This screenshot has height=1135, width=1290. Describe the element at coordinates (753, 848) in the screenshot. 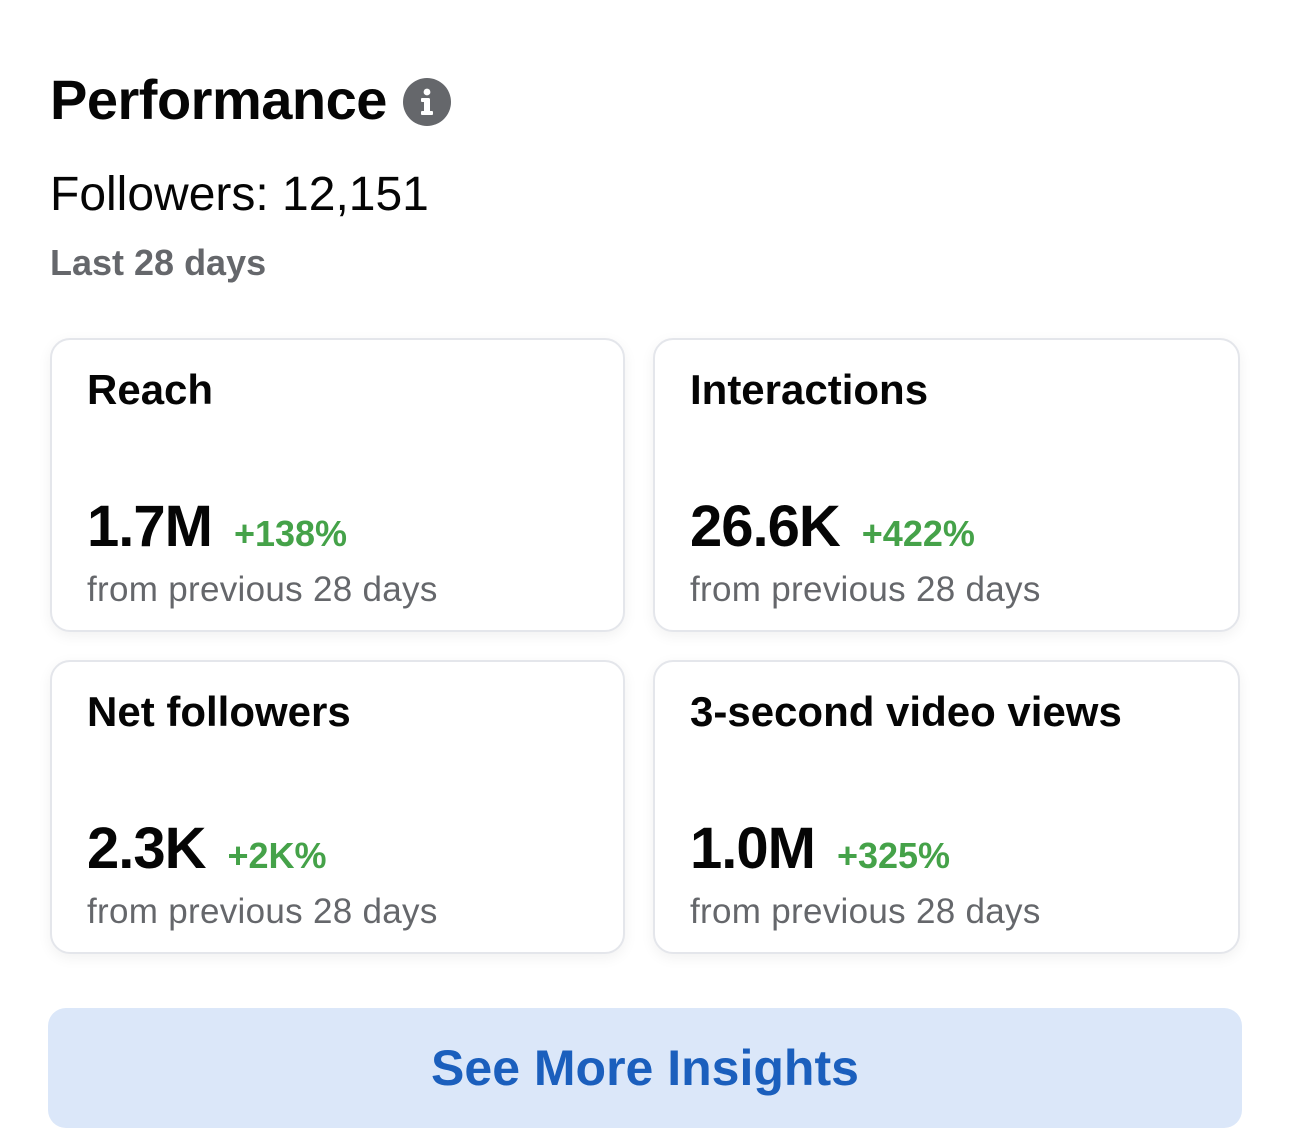

I see `metric-value: 1.0M` at that location.